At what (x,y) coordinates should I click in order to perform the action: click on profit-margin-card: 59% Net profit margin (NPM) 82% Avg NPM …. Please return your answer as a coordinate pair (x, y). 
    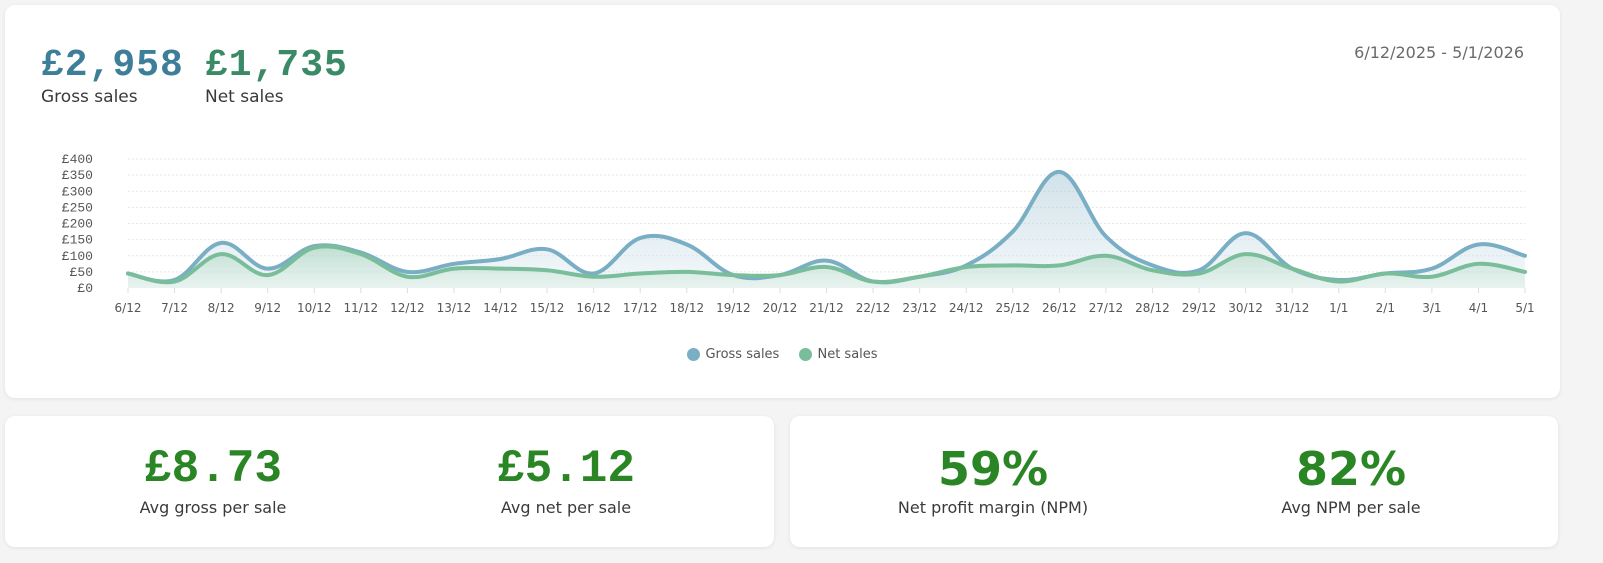
    Looking at the image, I should click on (1174, 481).